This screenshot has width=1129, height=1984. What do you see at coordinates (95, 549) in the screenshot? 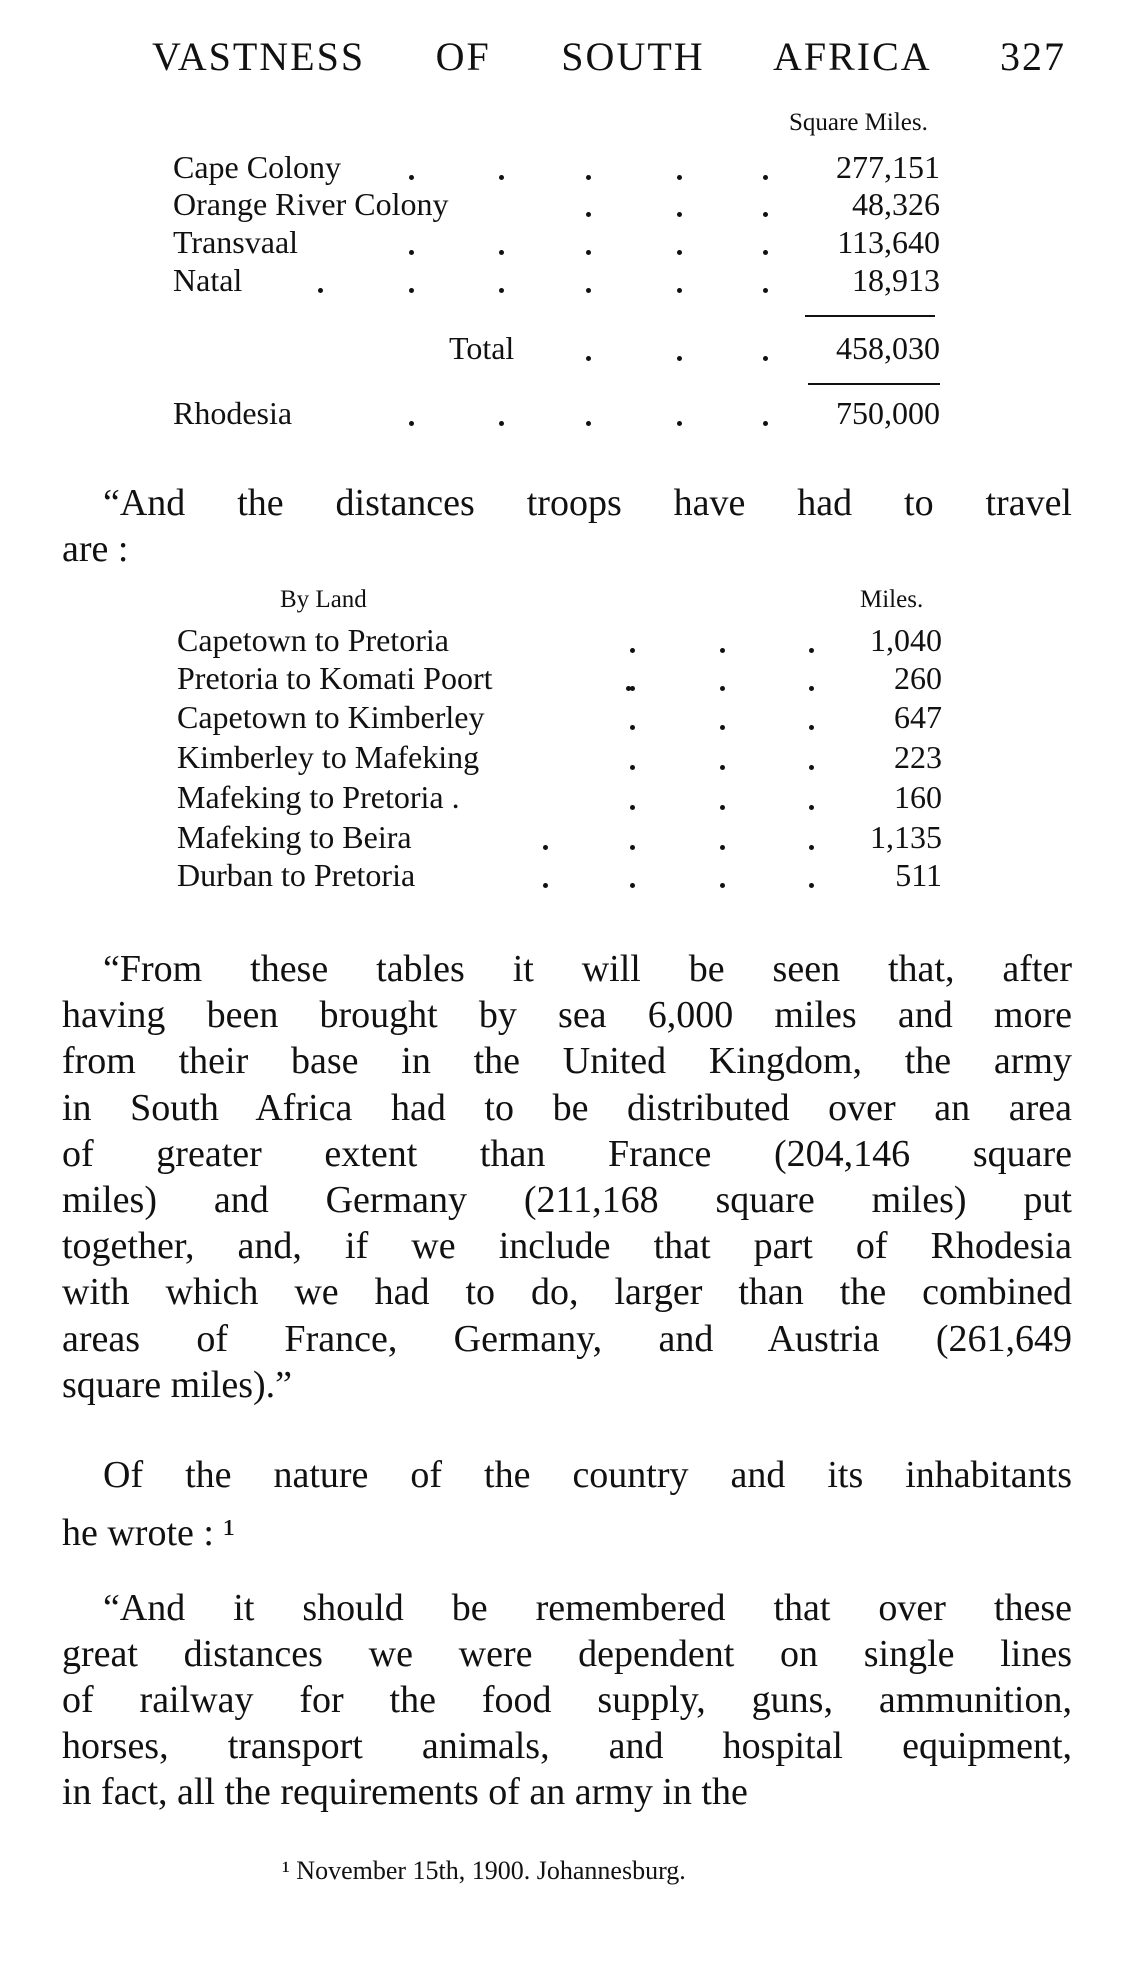
I see `intro_paragraph-line: are :` at bounding box center [95, 549].